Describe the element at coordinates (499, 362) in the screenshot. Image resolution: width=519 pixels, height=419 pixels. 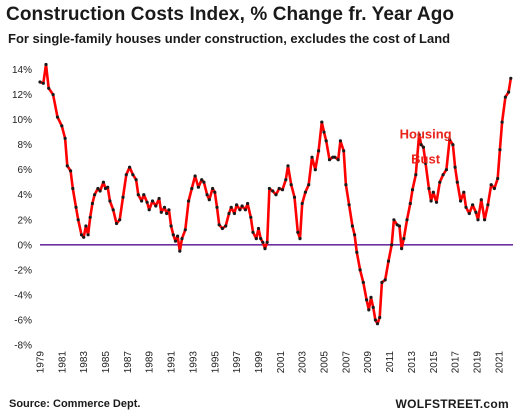
I see `x-tick-label: 2021` at that location.